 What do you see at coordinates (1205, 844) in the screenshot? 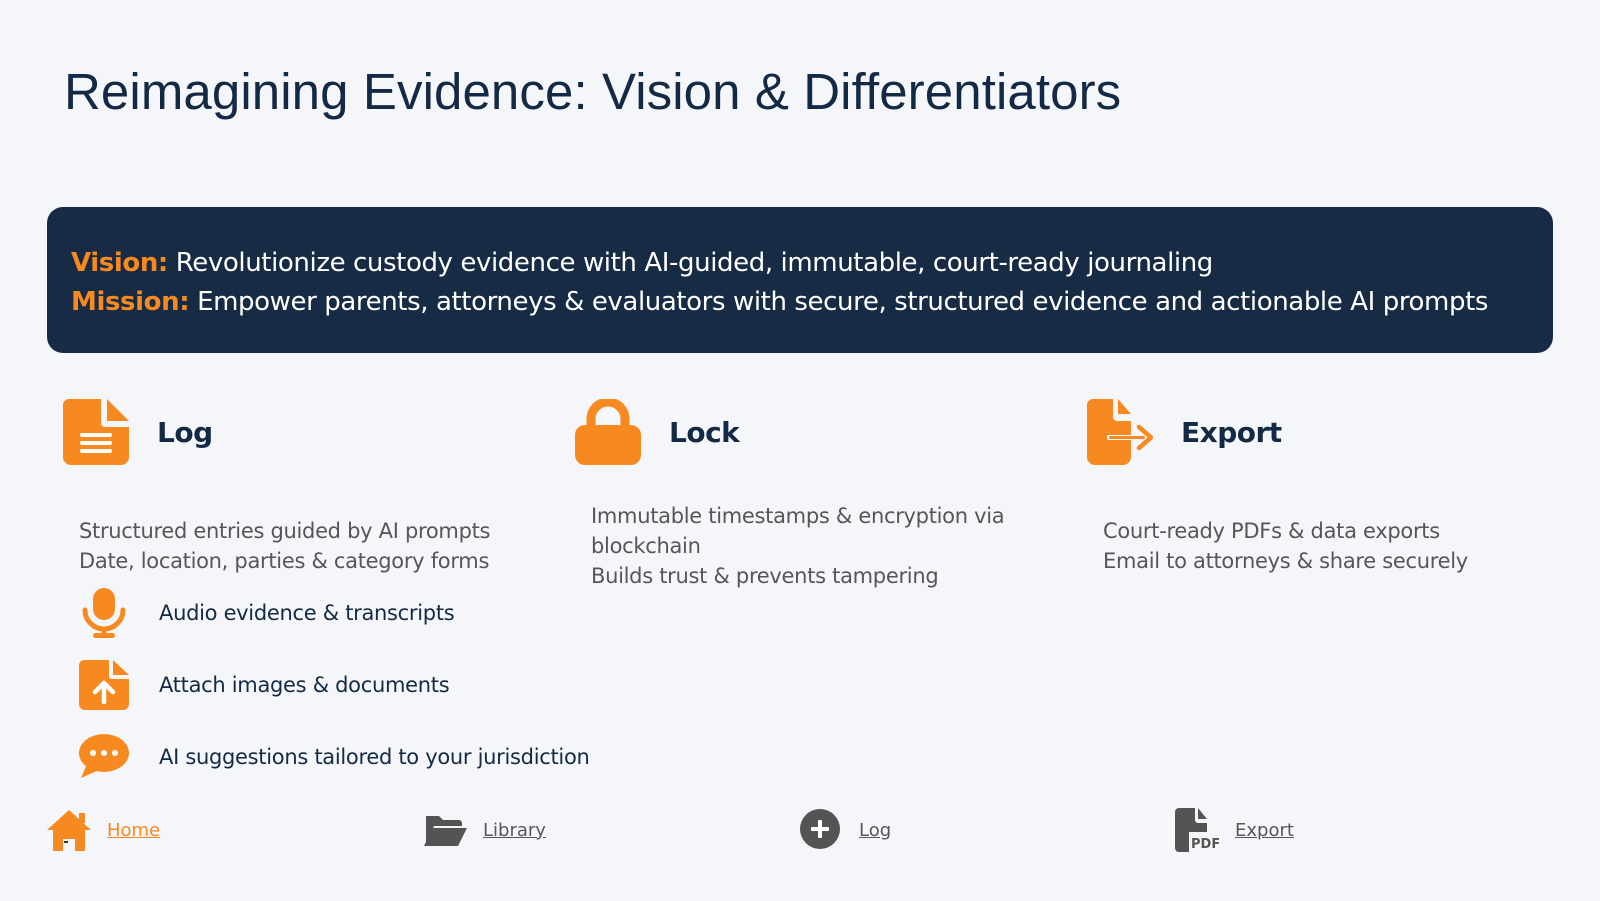
I see `svg-text: PDF` at bounding box center [1205, 844].